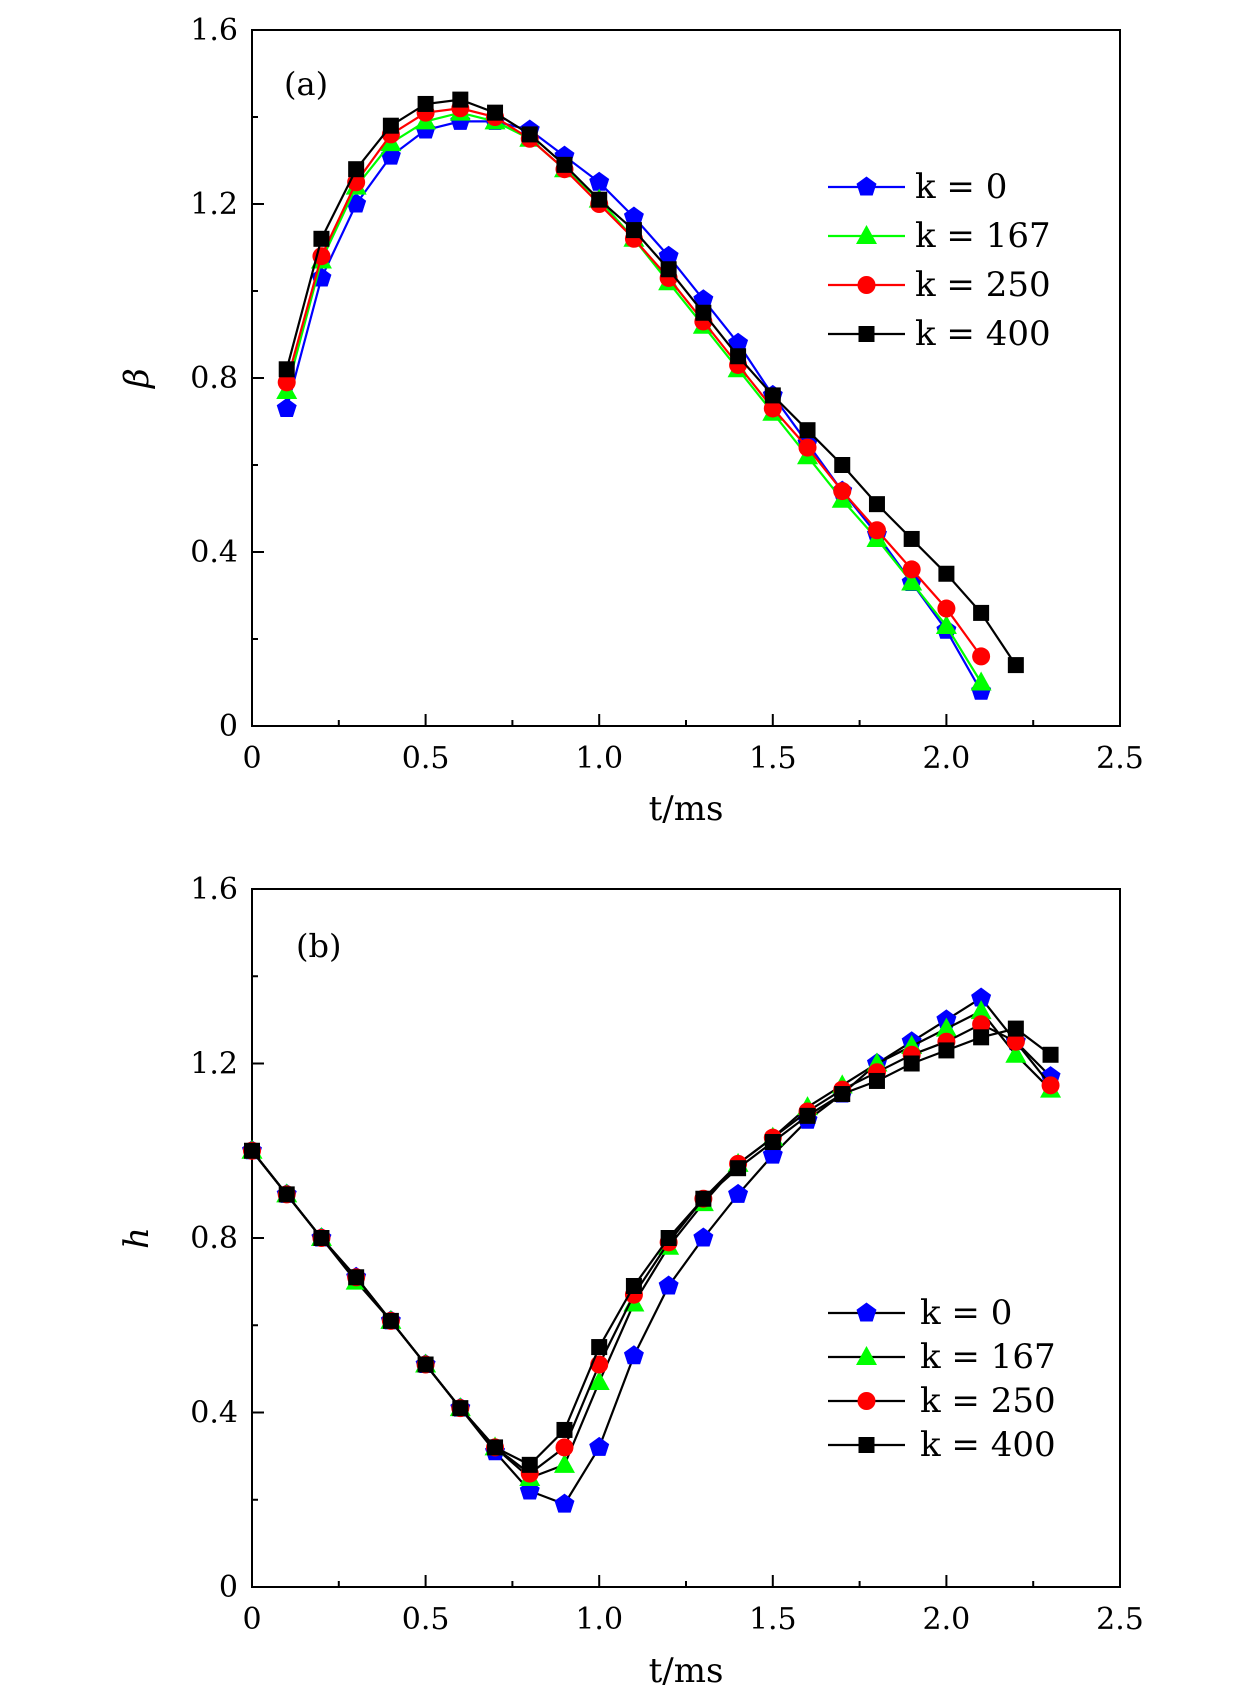 Image resolution: width=1260 pixels, height=1701 pixels. I want to click on legend-entry: k = 250, so click(942, 1401).